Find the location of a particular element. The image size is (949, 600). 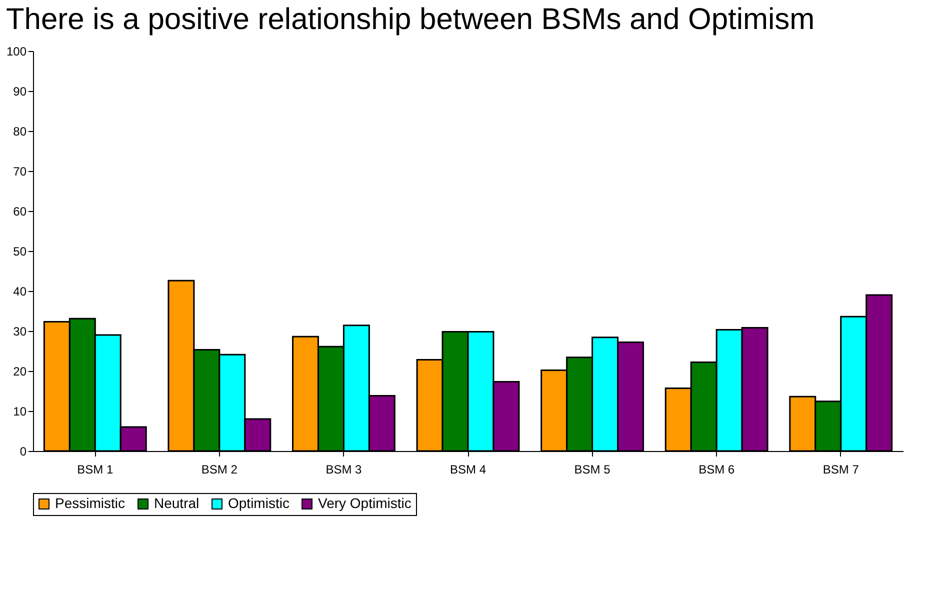

y-tick-label: 90 is located at coordinates (20, 91).